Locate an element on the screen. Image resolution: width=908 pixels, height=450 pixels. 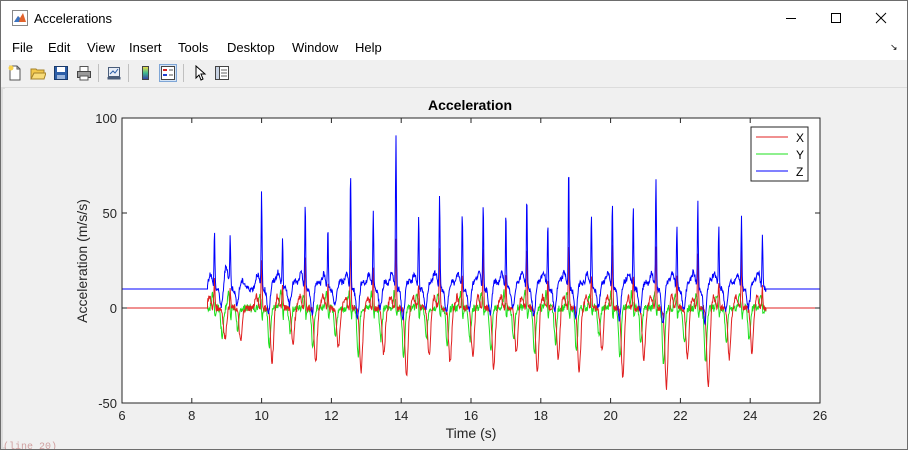
x-tick-label: 16 is located at coordinates (471, 415).